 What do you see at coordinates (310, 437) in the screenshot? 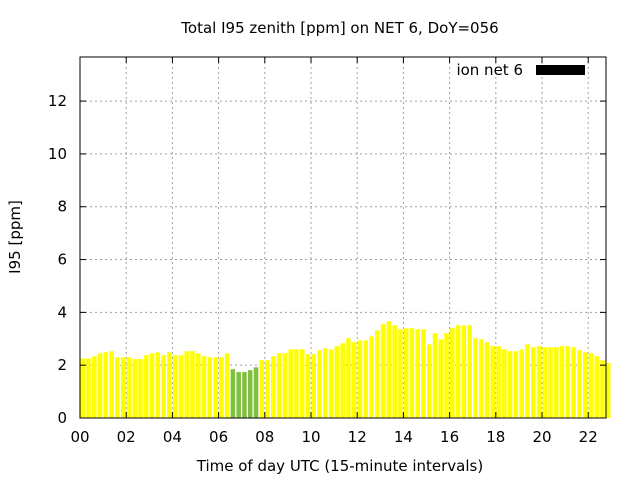
I see `x-tick-label: 10` at bounding box center [310, 437].